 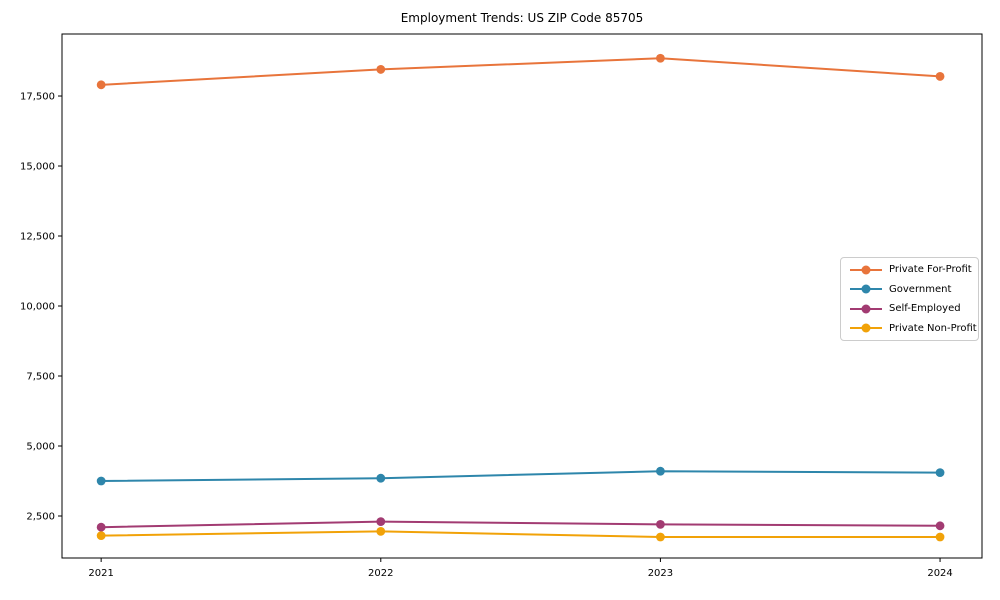 What do you see at coordinates (37, 307) in the screenshot?
I see `y-tick-label: 10,000` at bounding box center [37, 307].